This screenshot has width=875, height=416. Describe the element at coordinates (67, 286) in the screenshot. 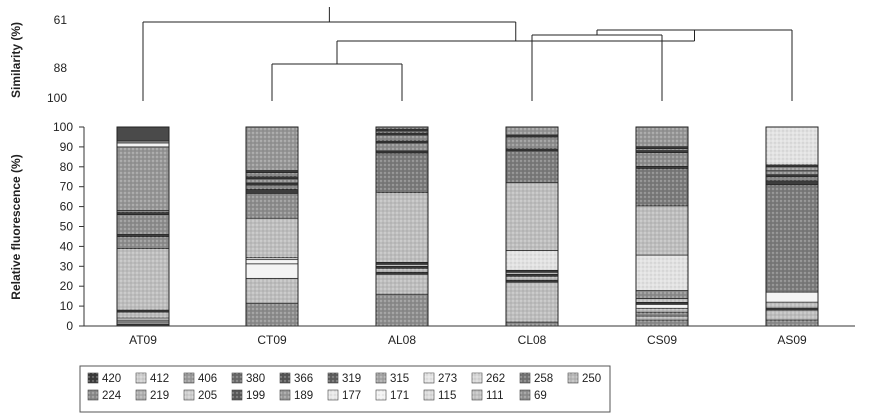

I see `fluorescence-tick-label: 20` at that location.